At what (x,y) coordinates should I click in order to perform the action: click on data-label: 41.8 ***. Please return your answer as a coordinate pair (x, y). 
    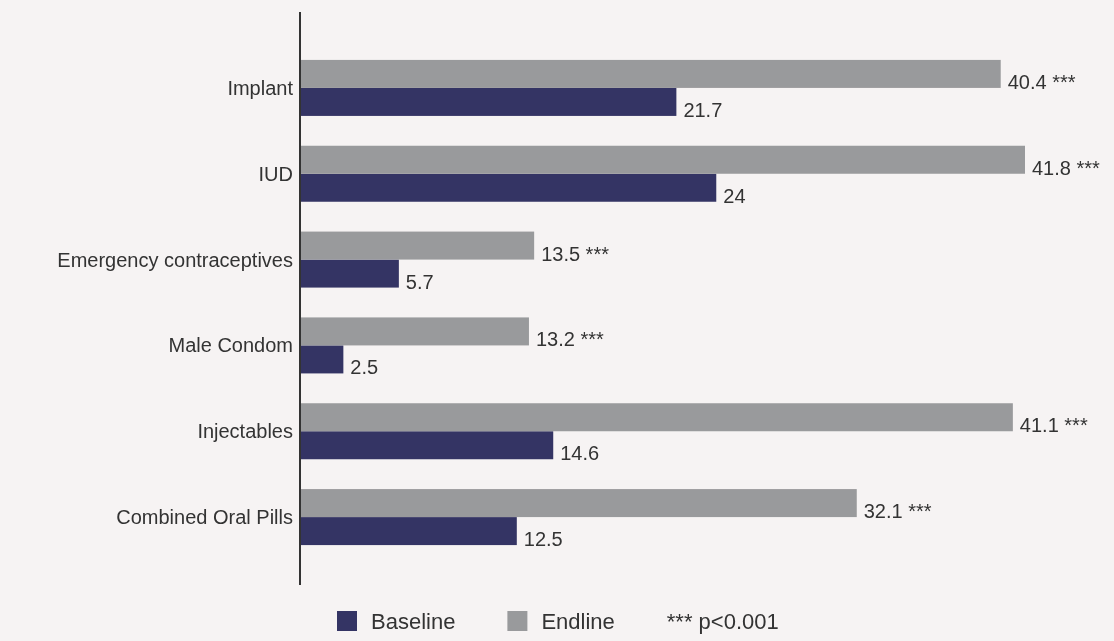
    Looking at the image, I should click on (1066, 167).